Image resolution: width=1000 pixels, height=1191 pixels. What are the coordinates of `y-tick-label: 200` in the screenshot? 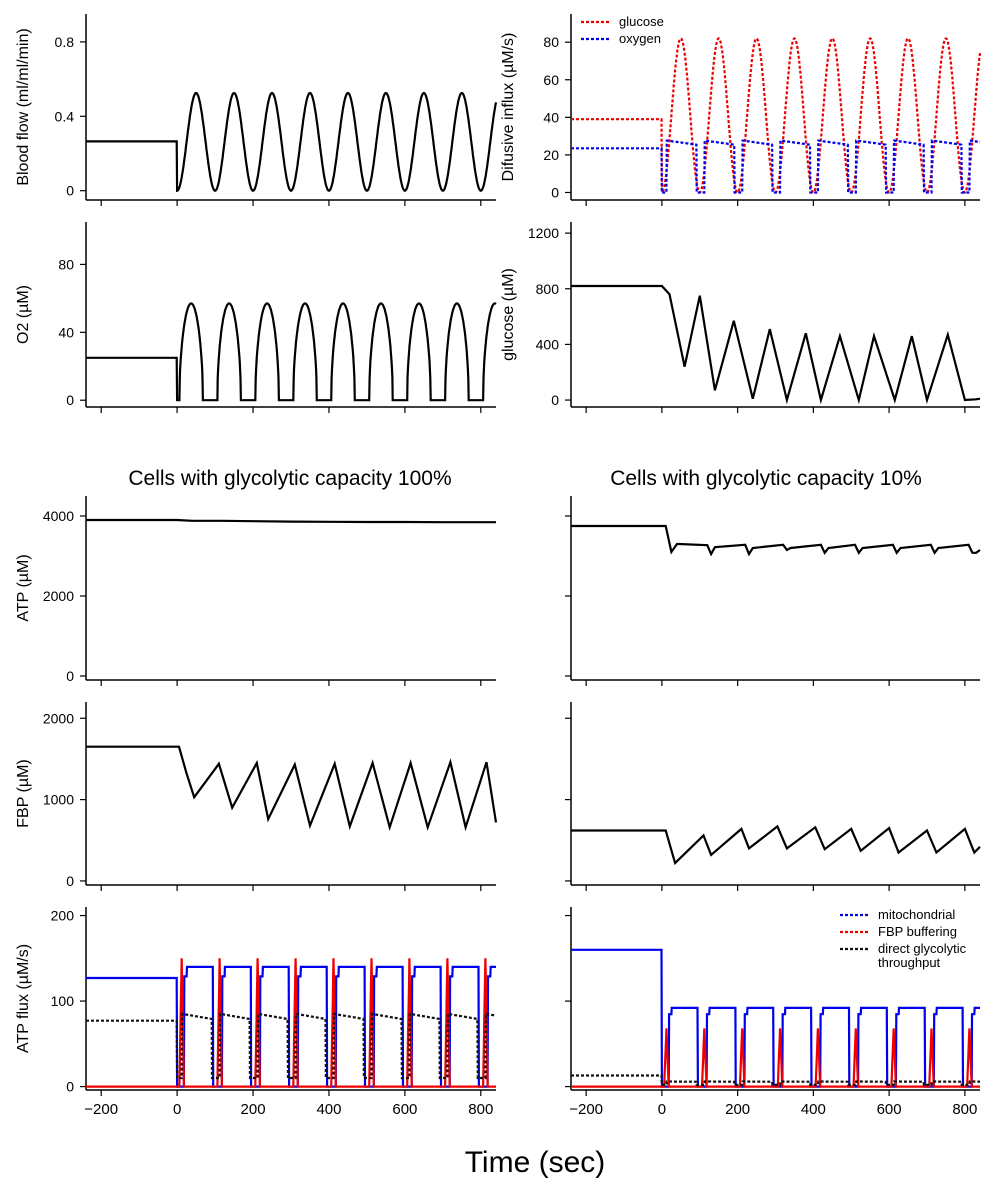 It's located at (63, 916).